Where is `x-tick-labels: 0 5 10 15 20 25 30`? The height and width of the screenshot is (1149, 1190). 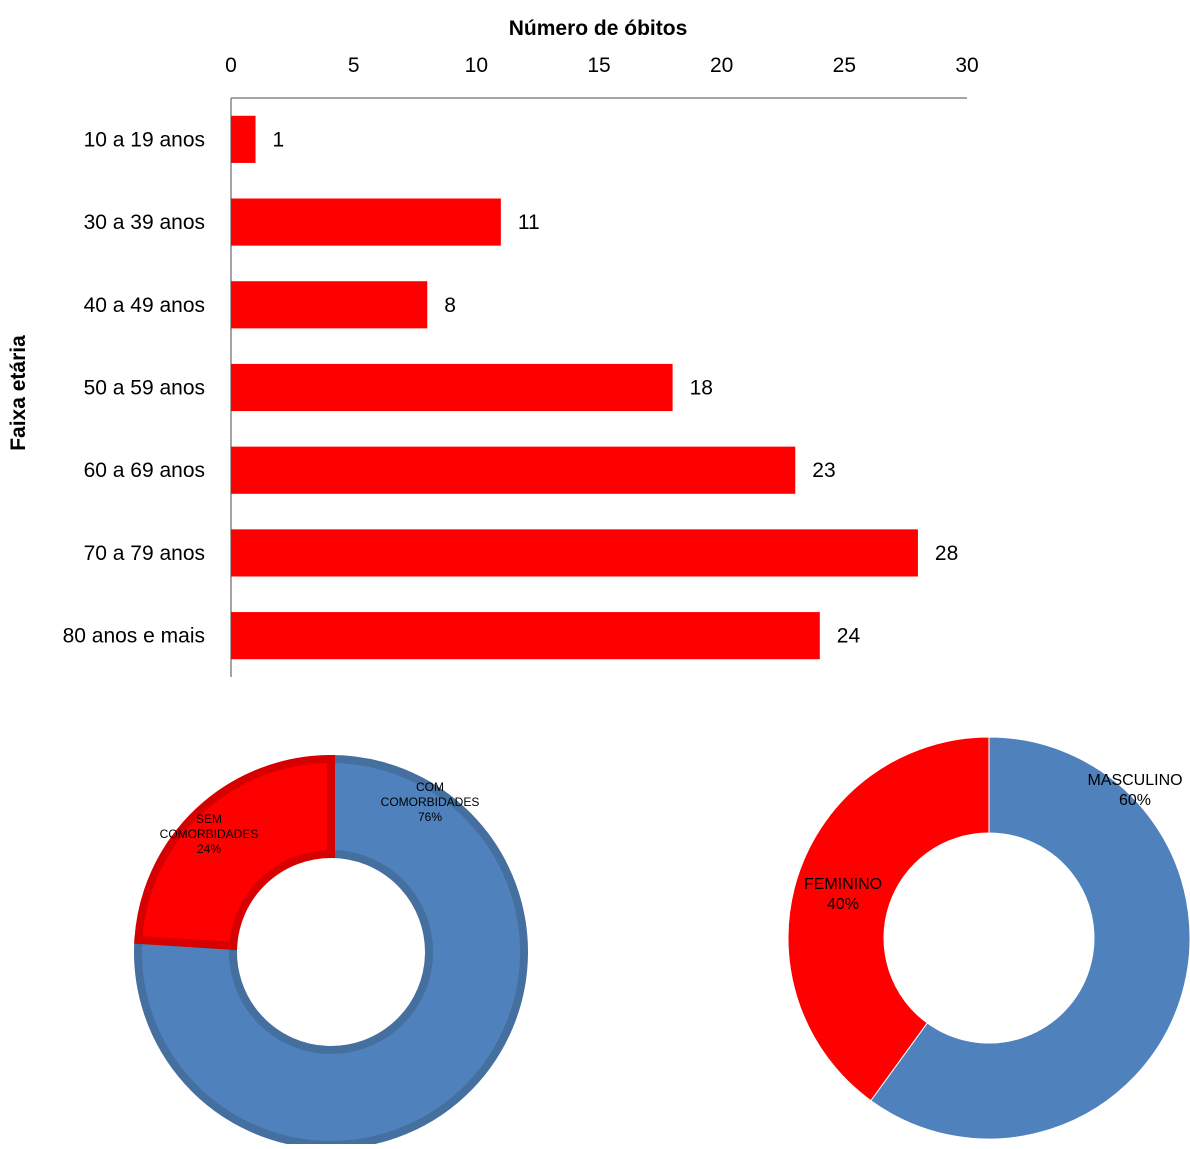 x-tick-labels: 0 5 10 15 20 25 30 is located at coordinates (602, 65).